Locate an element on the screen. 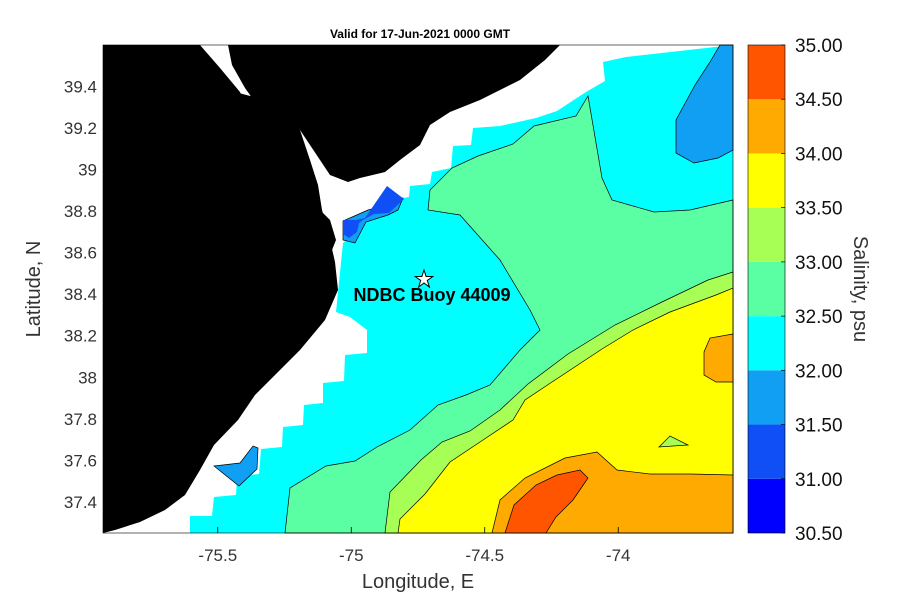  y-tick-label: 39.4 is located at coordinates (80, 87).